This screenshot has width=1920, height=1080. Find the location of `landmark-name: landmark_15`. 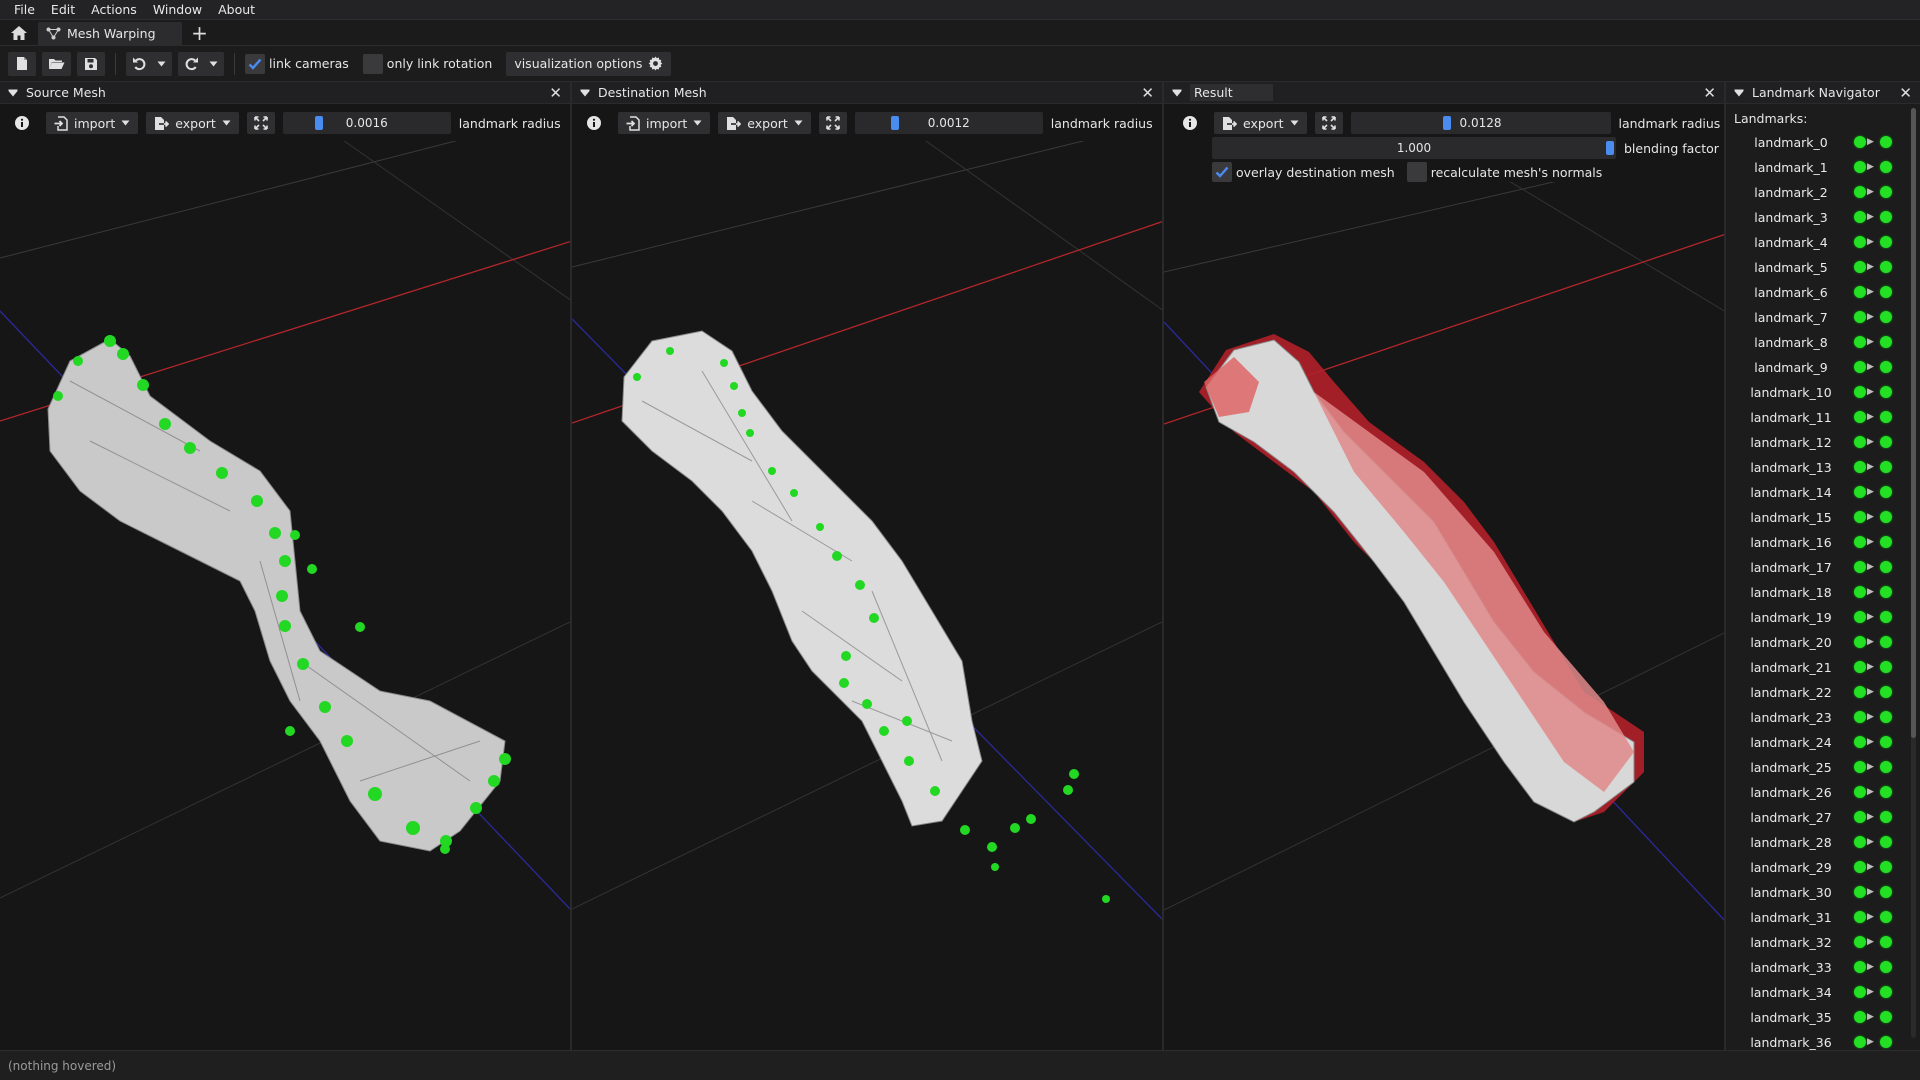

landmark-name: landmark_15 is located at coordinates (1791, 517).